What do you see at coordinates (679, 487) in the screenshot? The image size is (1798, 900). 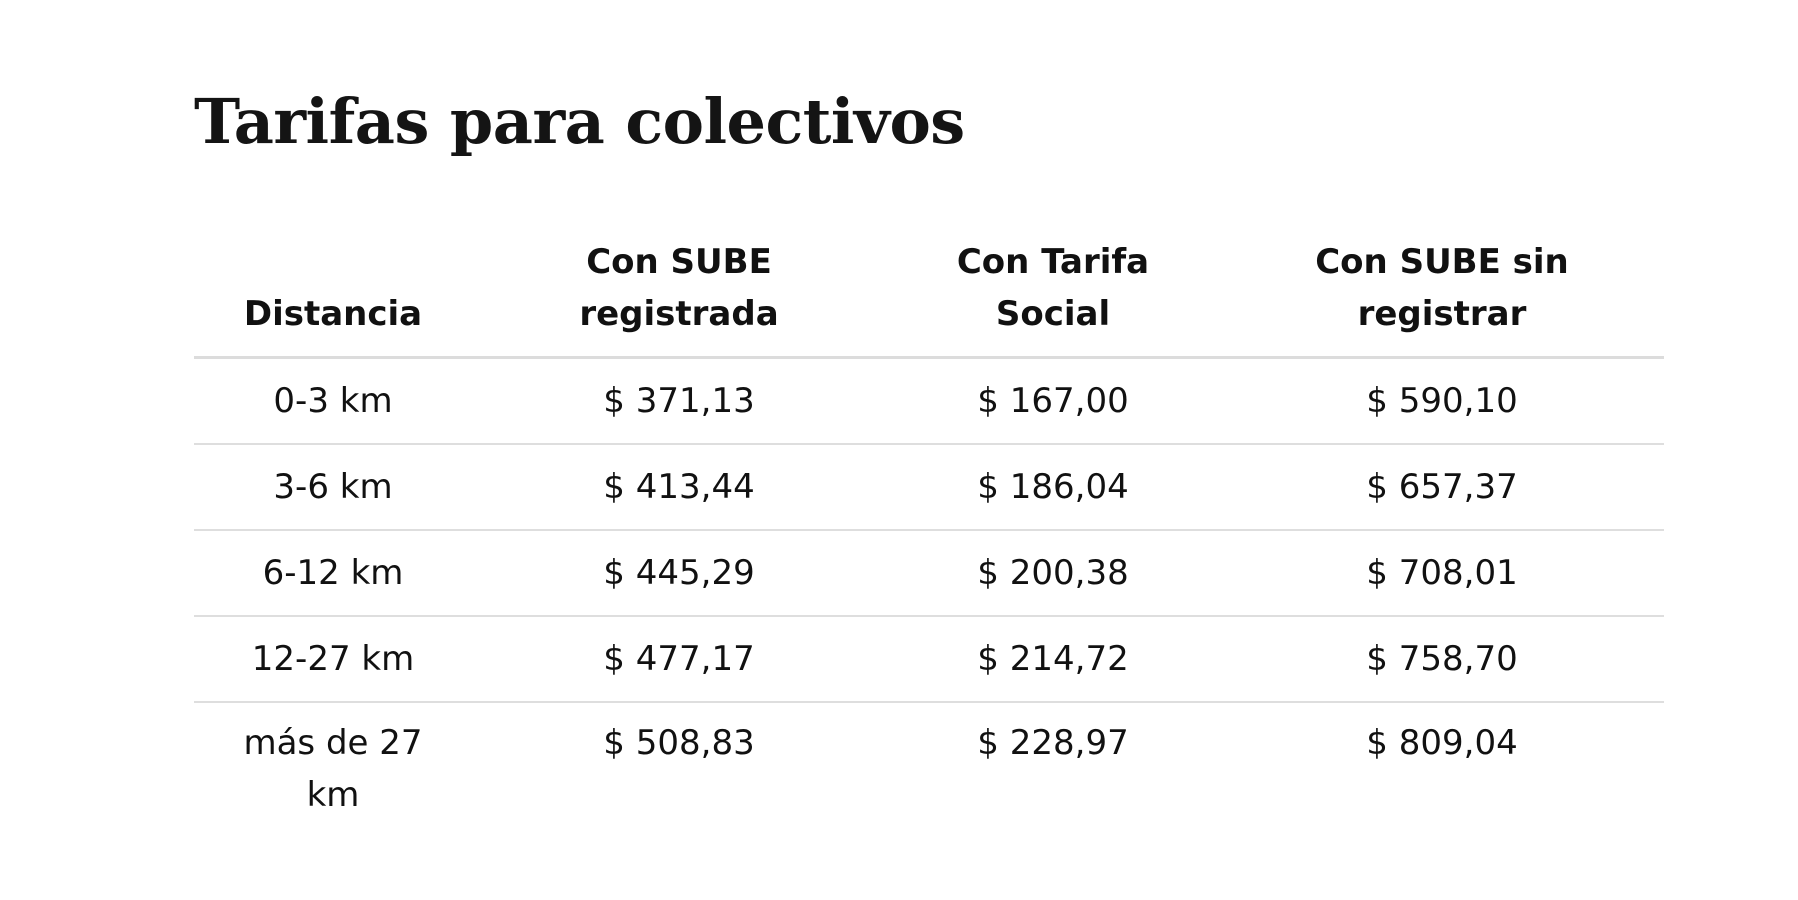 I see `fare-sube-registrada-cell: $ 413,44` at bounding box center [679, 487].